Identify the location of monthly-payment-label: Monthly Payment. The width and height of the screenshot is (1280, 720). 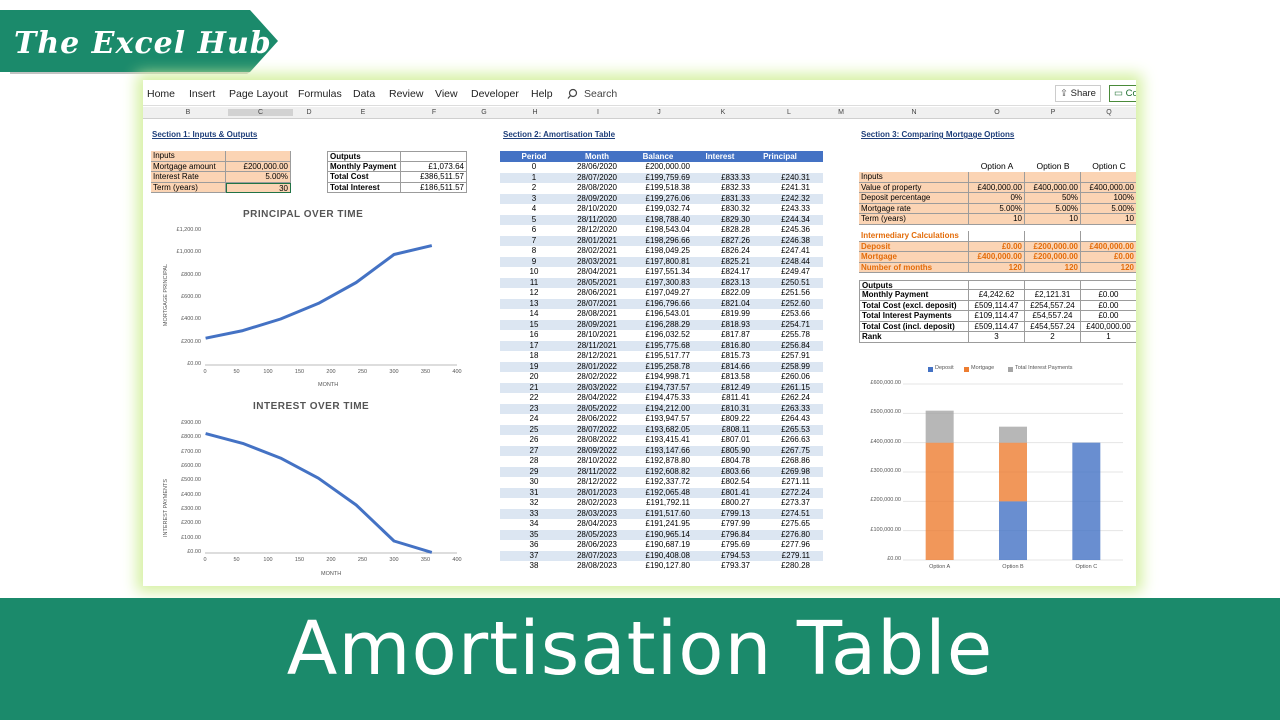
(364, 166).